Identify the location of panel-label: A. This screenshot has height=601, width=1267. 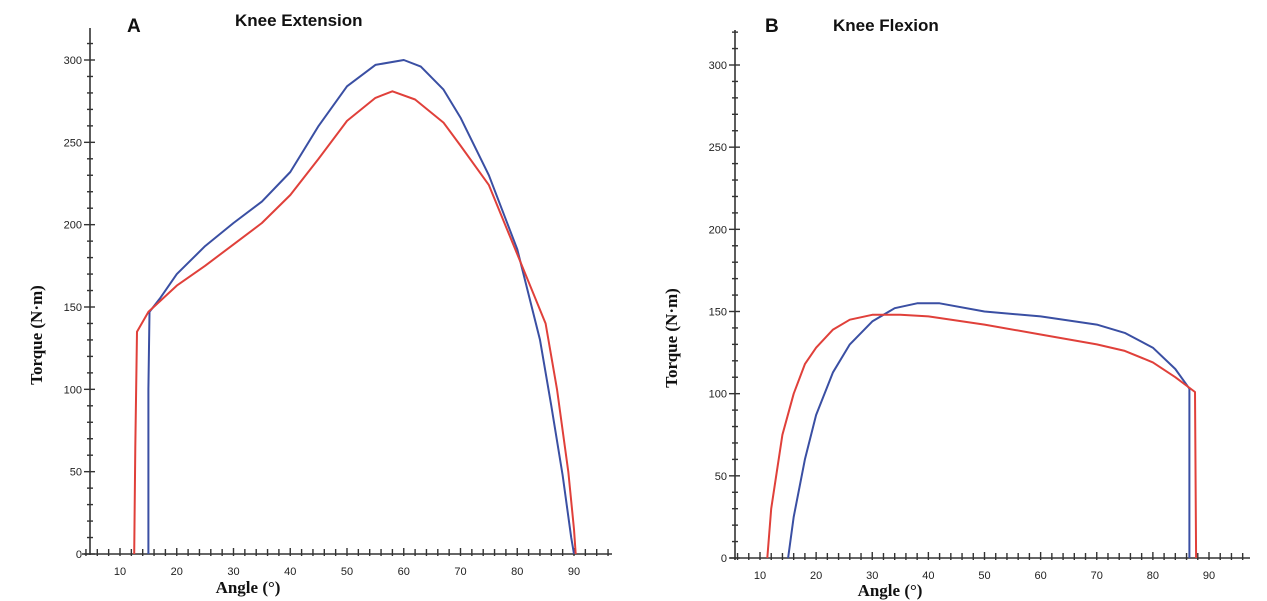
(134, 26).